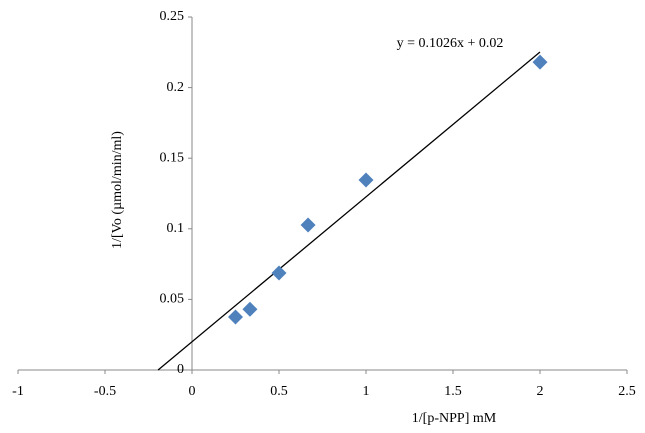 This screenshot has height=433, width=645. What do you see at coordinates (117, 190) in the screenshot?
I see `y-axis-title: 1/[Vo (µmol/min/ml)` at bounding box center [117, 190].